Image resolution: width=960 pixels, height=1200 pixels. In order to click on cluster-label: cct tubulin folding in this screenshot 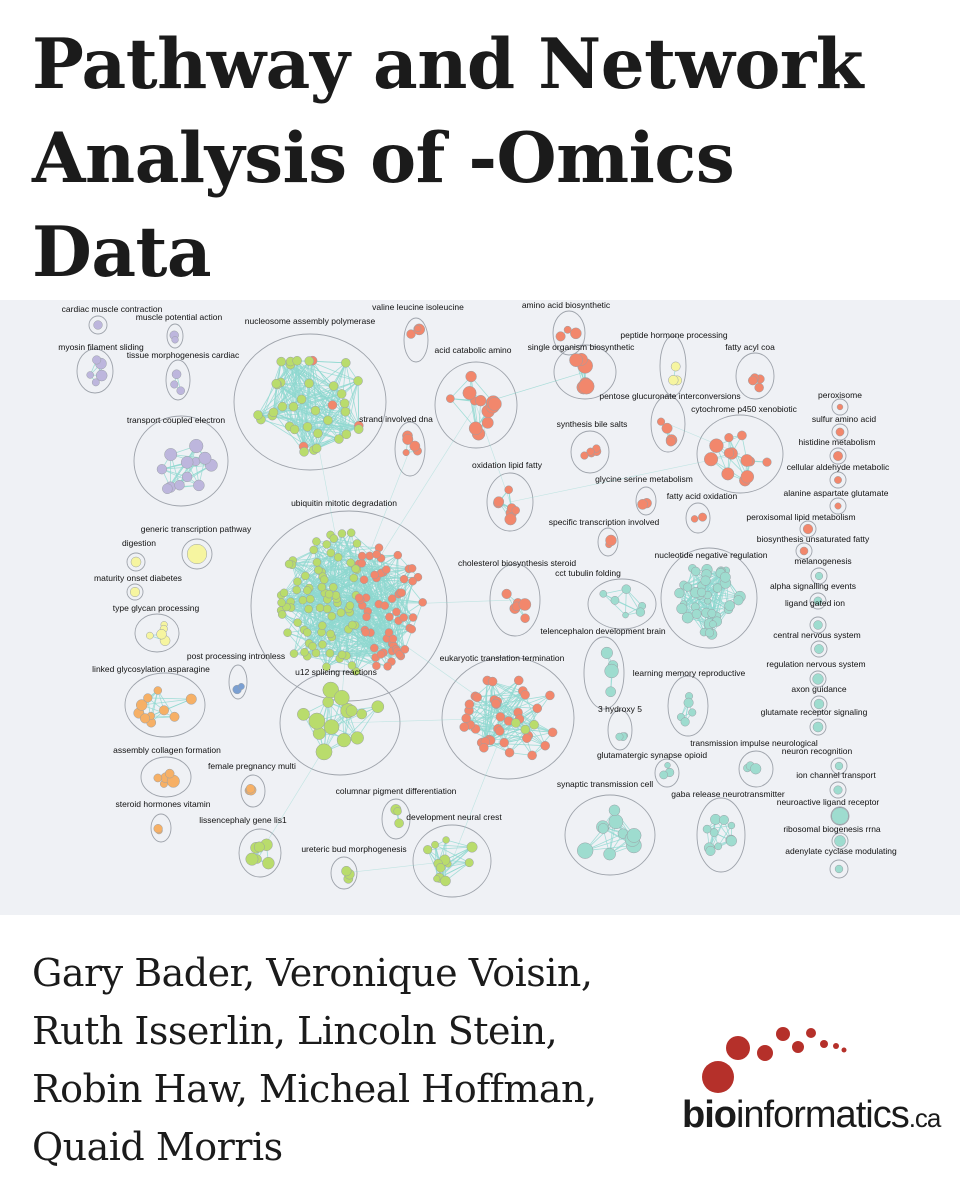, I will do `click(588, 573)`.